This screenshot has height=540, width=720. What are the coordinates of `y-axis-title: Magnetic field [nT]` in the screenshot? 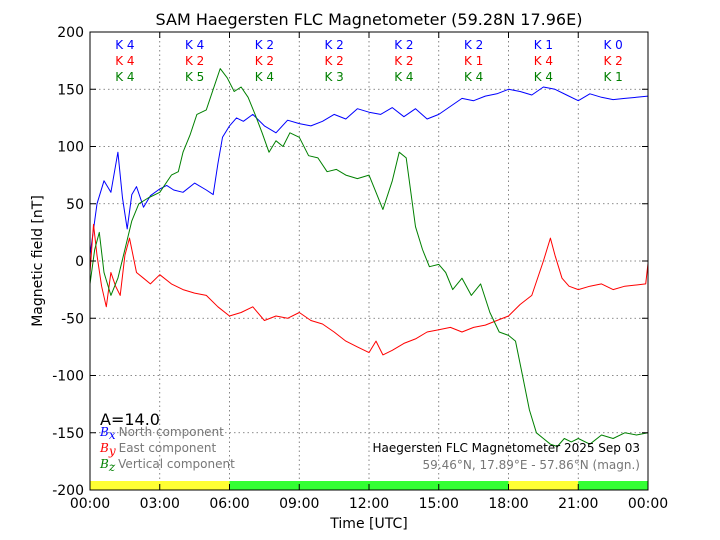 It's located at (38, 261).